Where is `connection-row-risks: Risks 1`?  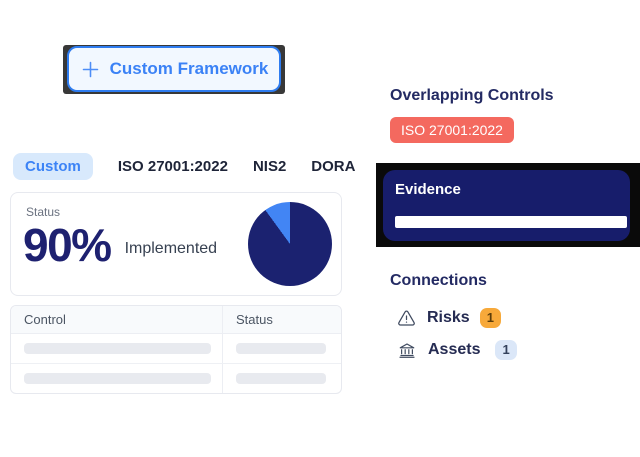
connection-row-risks: Risks 1 is located at coordinates (448, 318).